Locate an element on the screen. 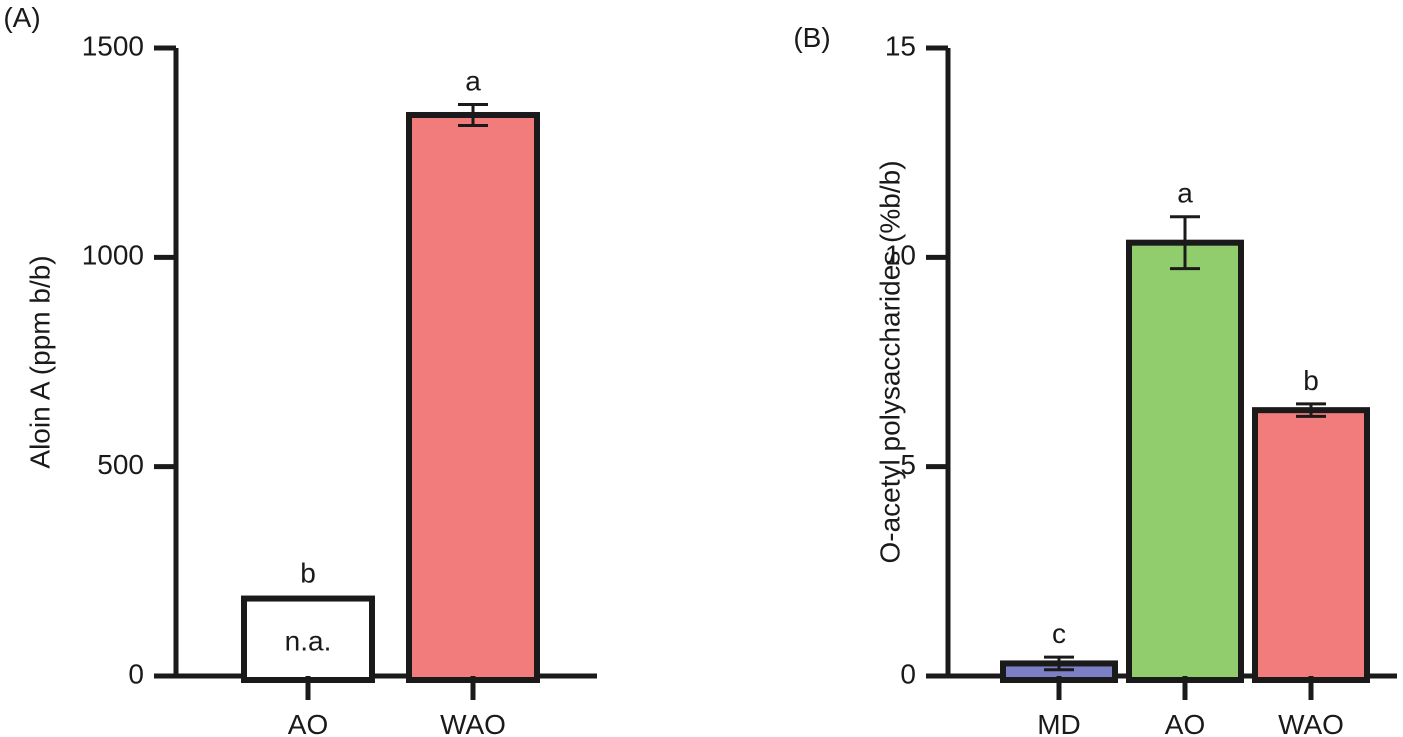 The height and width of the screenshot is (737, 1403). y-tick-label: 500 is located at coordinates (120, 464).